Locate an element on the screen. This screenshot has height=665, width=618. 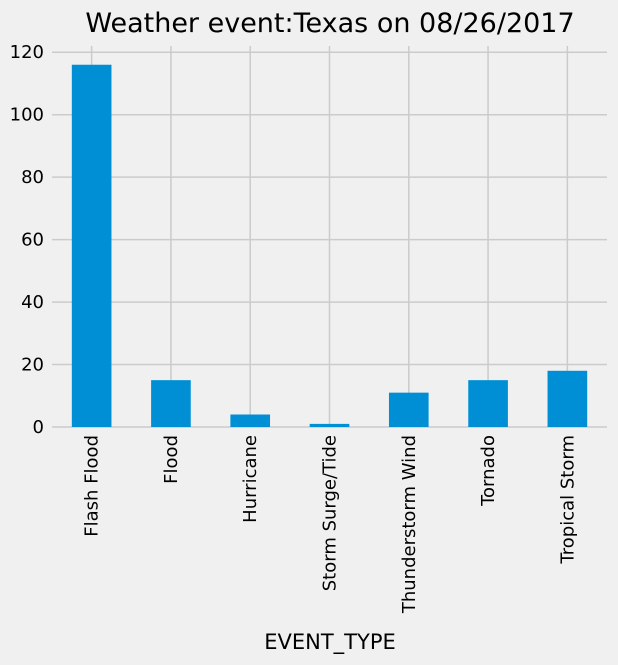
bar-storm-surge-tide is located at coordinates (329, 425).